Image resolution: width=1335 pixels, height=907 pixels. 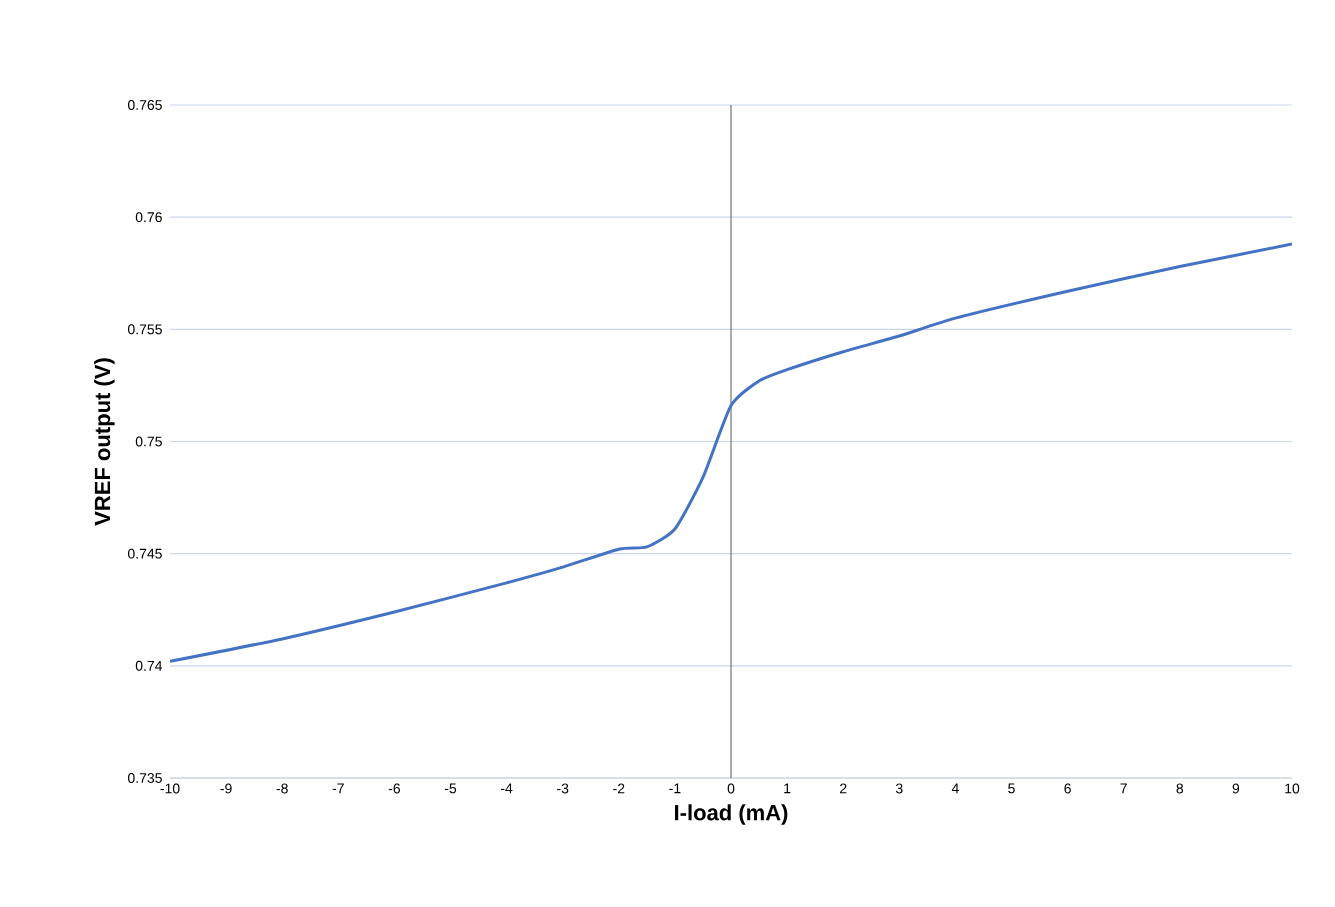 I want to click on x-tick-label: 7, so click(x=1123, y=788).